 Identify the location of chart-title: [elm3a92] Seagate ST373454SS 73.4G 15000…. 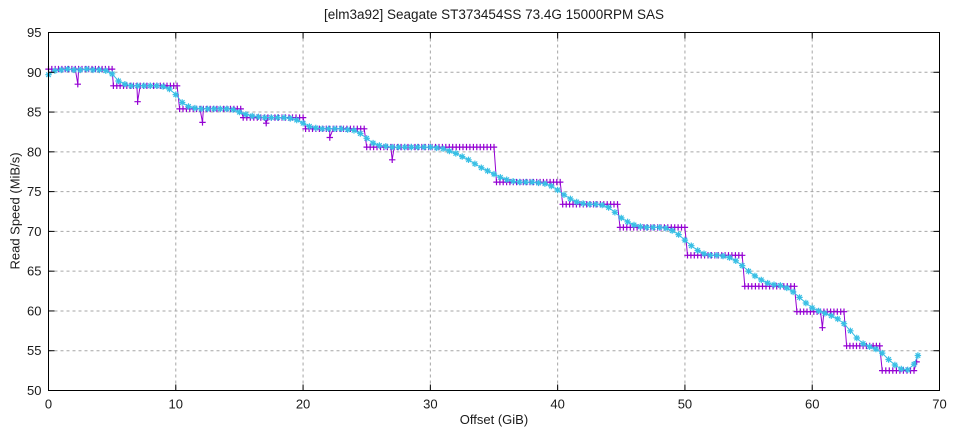
(494, 14).